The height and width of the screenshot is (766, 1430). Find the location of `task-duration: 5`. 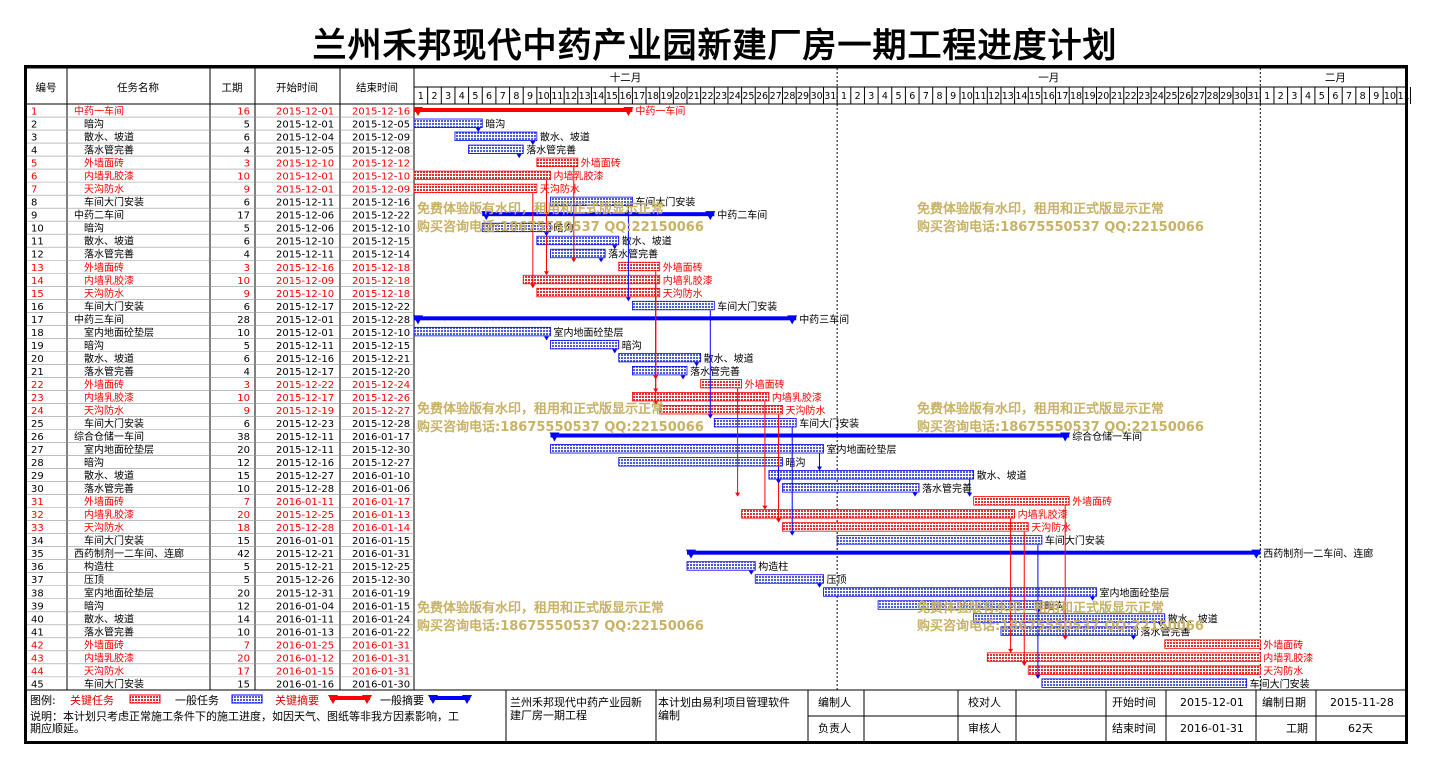

task-duration: 5 is located at coordinates (247, 125).